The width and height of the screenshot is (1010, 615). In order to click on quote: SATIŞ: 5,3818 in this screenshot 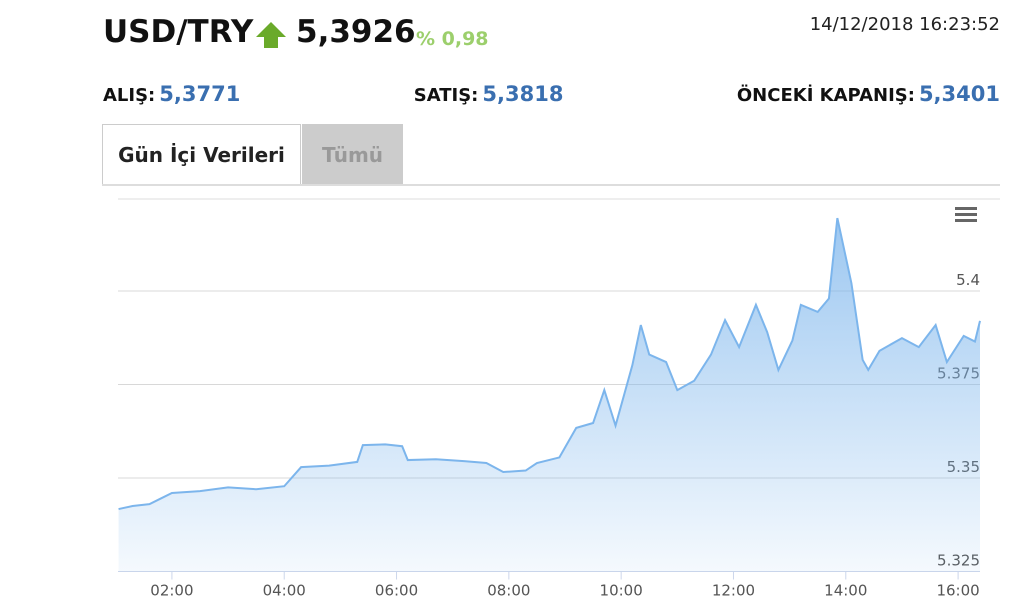, I will do `click(489, 94)`.